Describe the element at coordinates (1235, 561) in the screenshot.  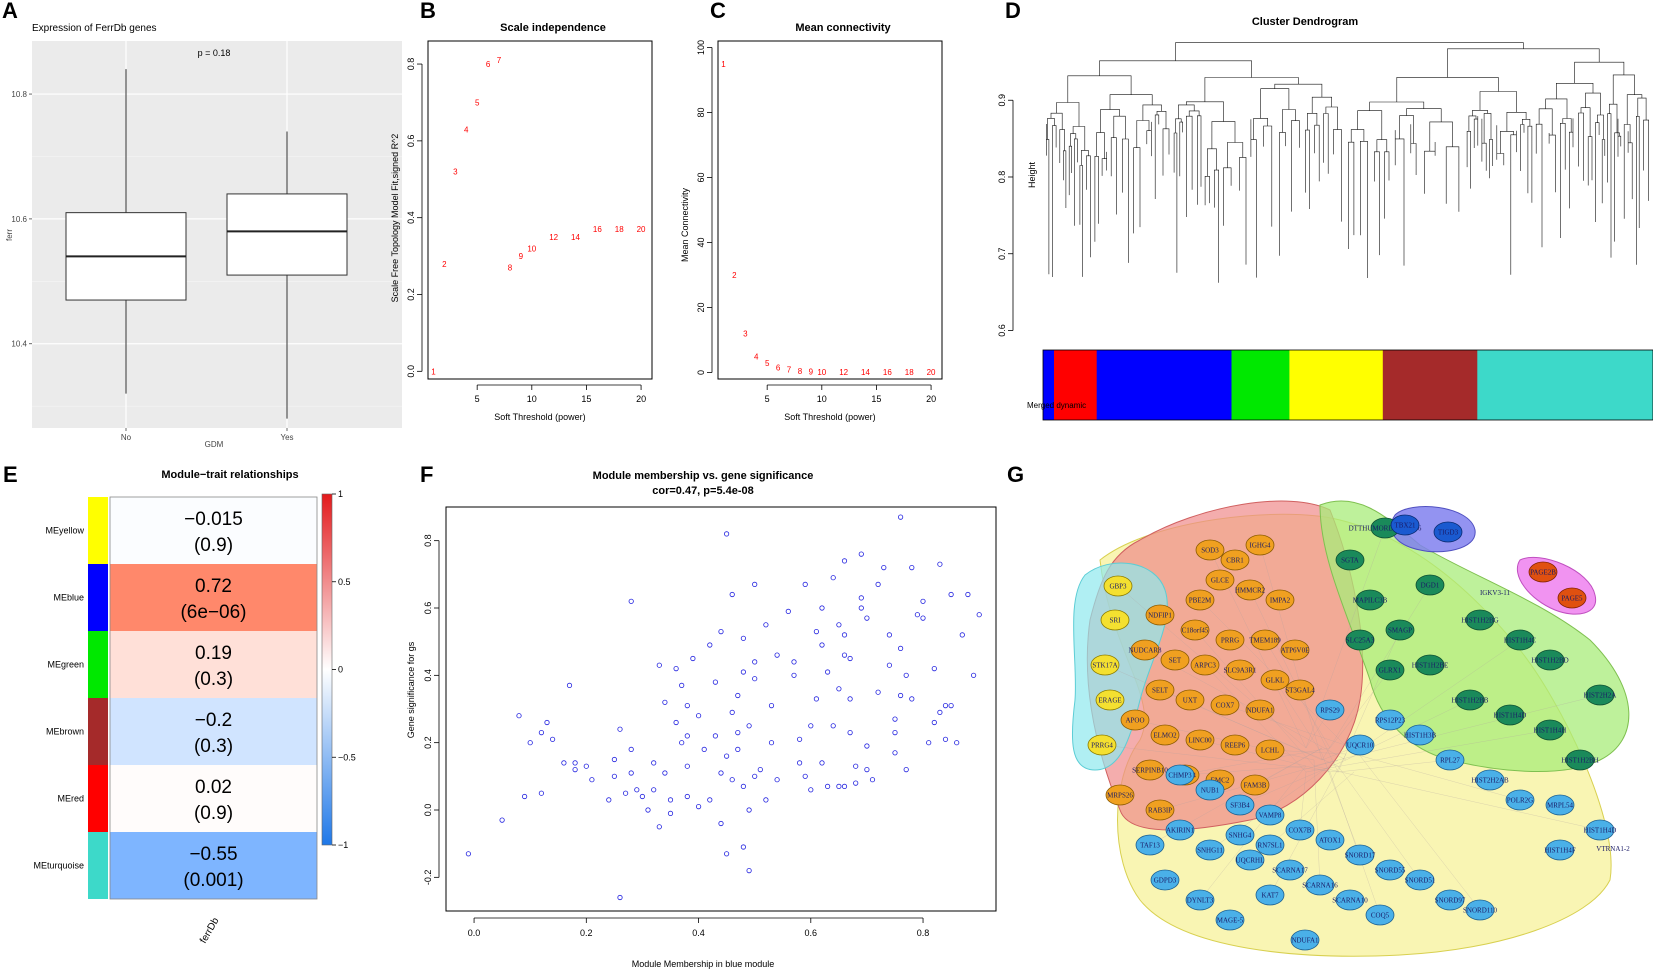
I see `network-node-label-orange-1: CBR1` at that location.